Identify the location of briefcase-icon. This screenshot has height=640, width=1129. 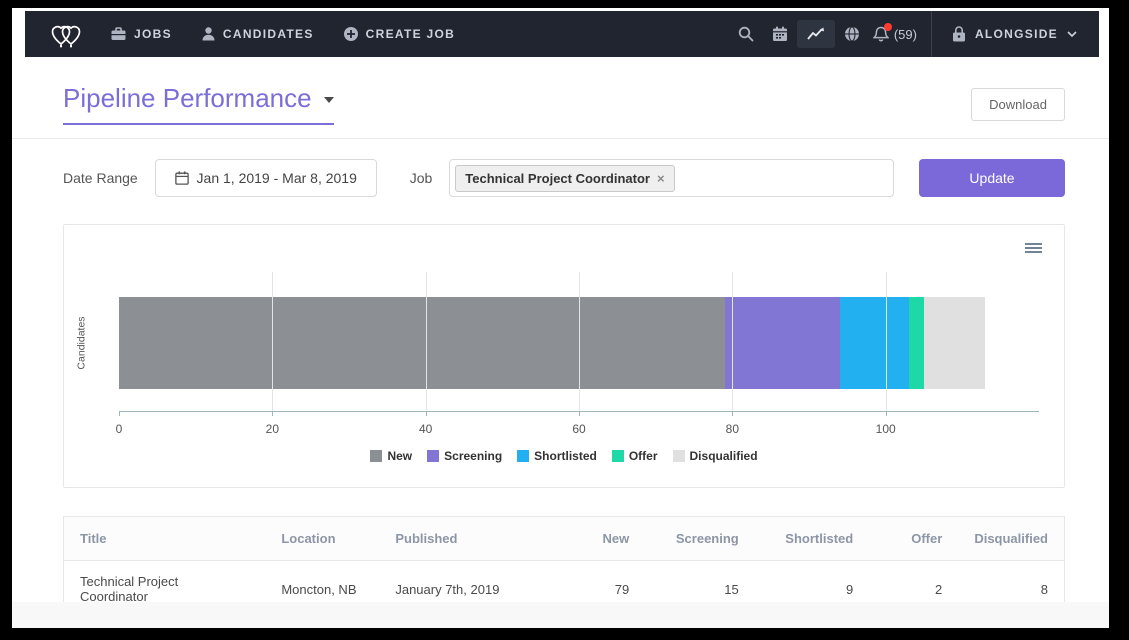
(118, 34).